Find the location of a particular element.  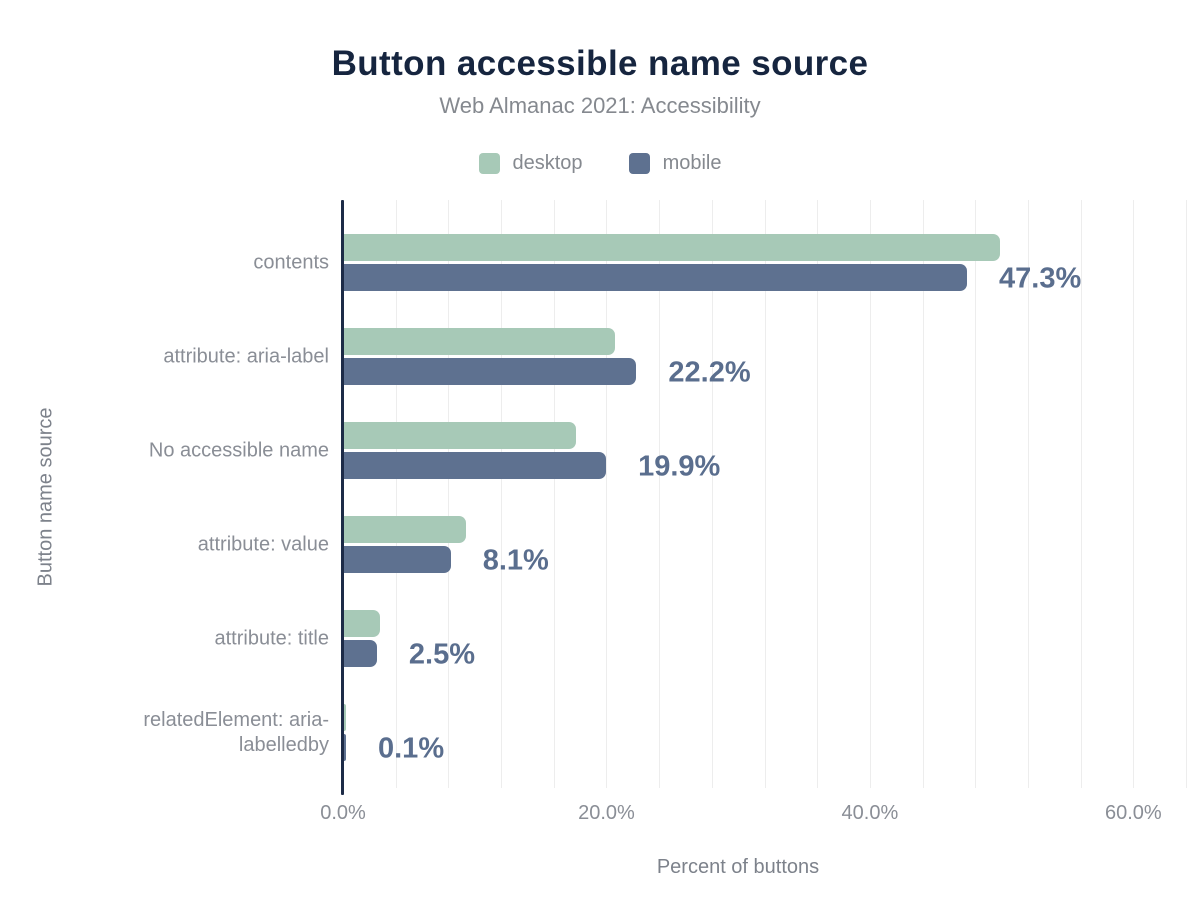

category-label: contents is located at coordinates (291, 262).